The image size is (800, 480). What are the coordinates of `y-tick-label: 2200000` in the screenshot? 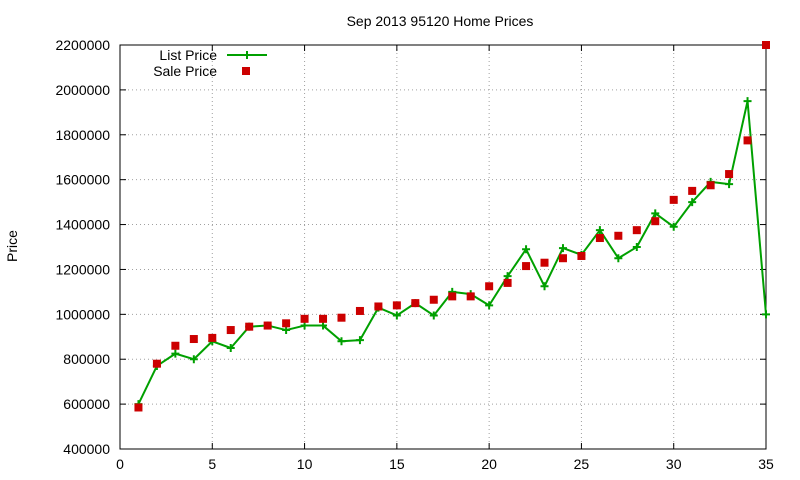 It's located at (82, 45).